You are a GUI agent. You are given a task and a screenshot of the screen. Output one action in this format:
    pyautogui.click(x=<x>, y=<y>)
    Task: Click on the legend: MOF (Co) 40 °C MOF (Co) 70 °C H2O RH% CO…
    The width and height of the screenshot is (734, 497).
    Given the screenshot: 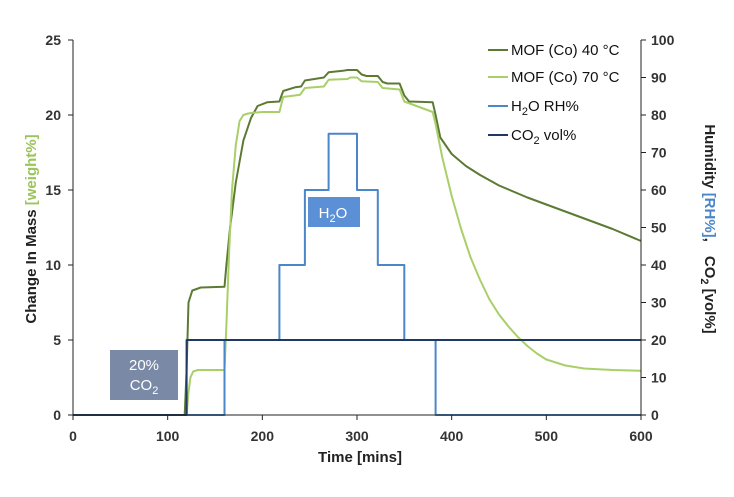 What is the action you would take?
    pyautogui.click(x=554, y=94)
    